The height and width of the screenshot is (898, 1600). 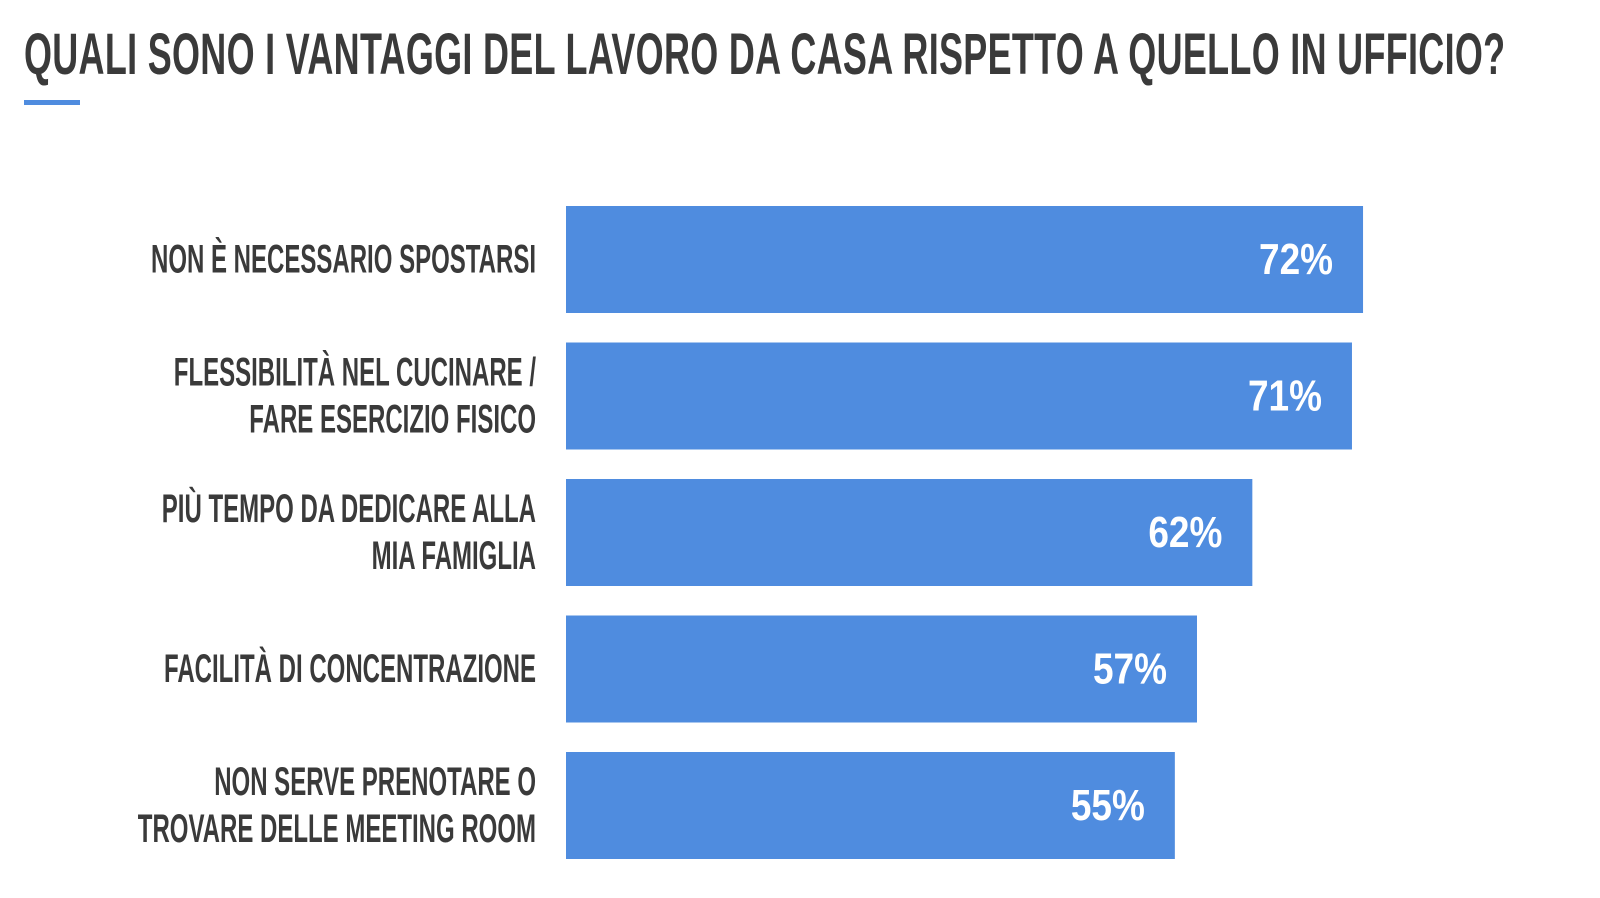 I want to click on bar-value-label-3: 62%, so click(x=1185, y=532).